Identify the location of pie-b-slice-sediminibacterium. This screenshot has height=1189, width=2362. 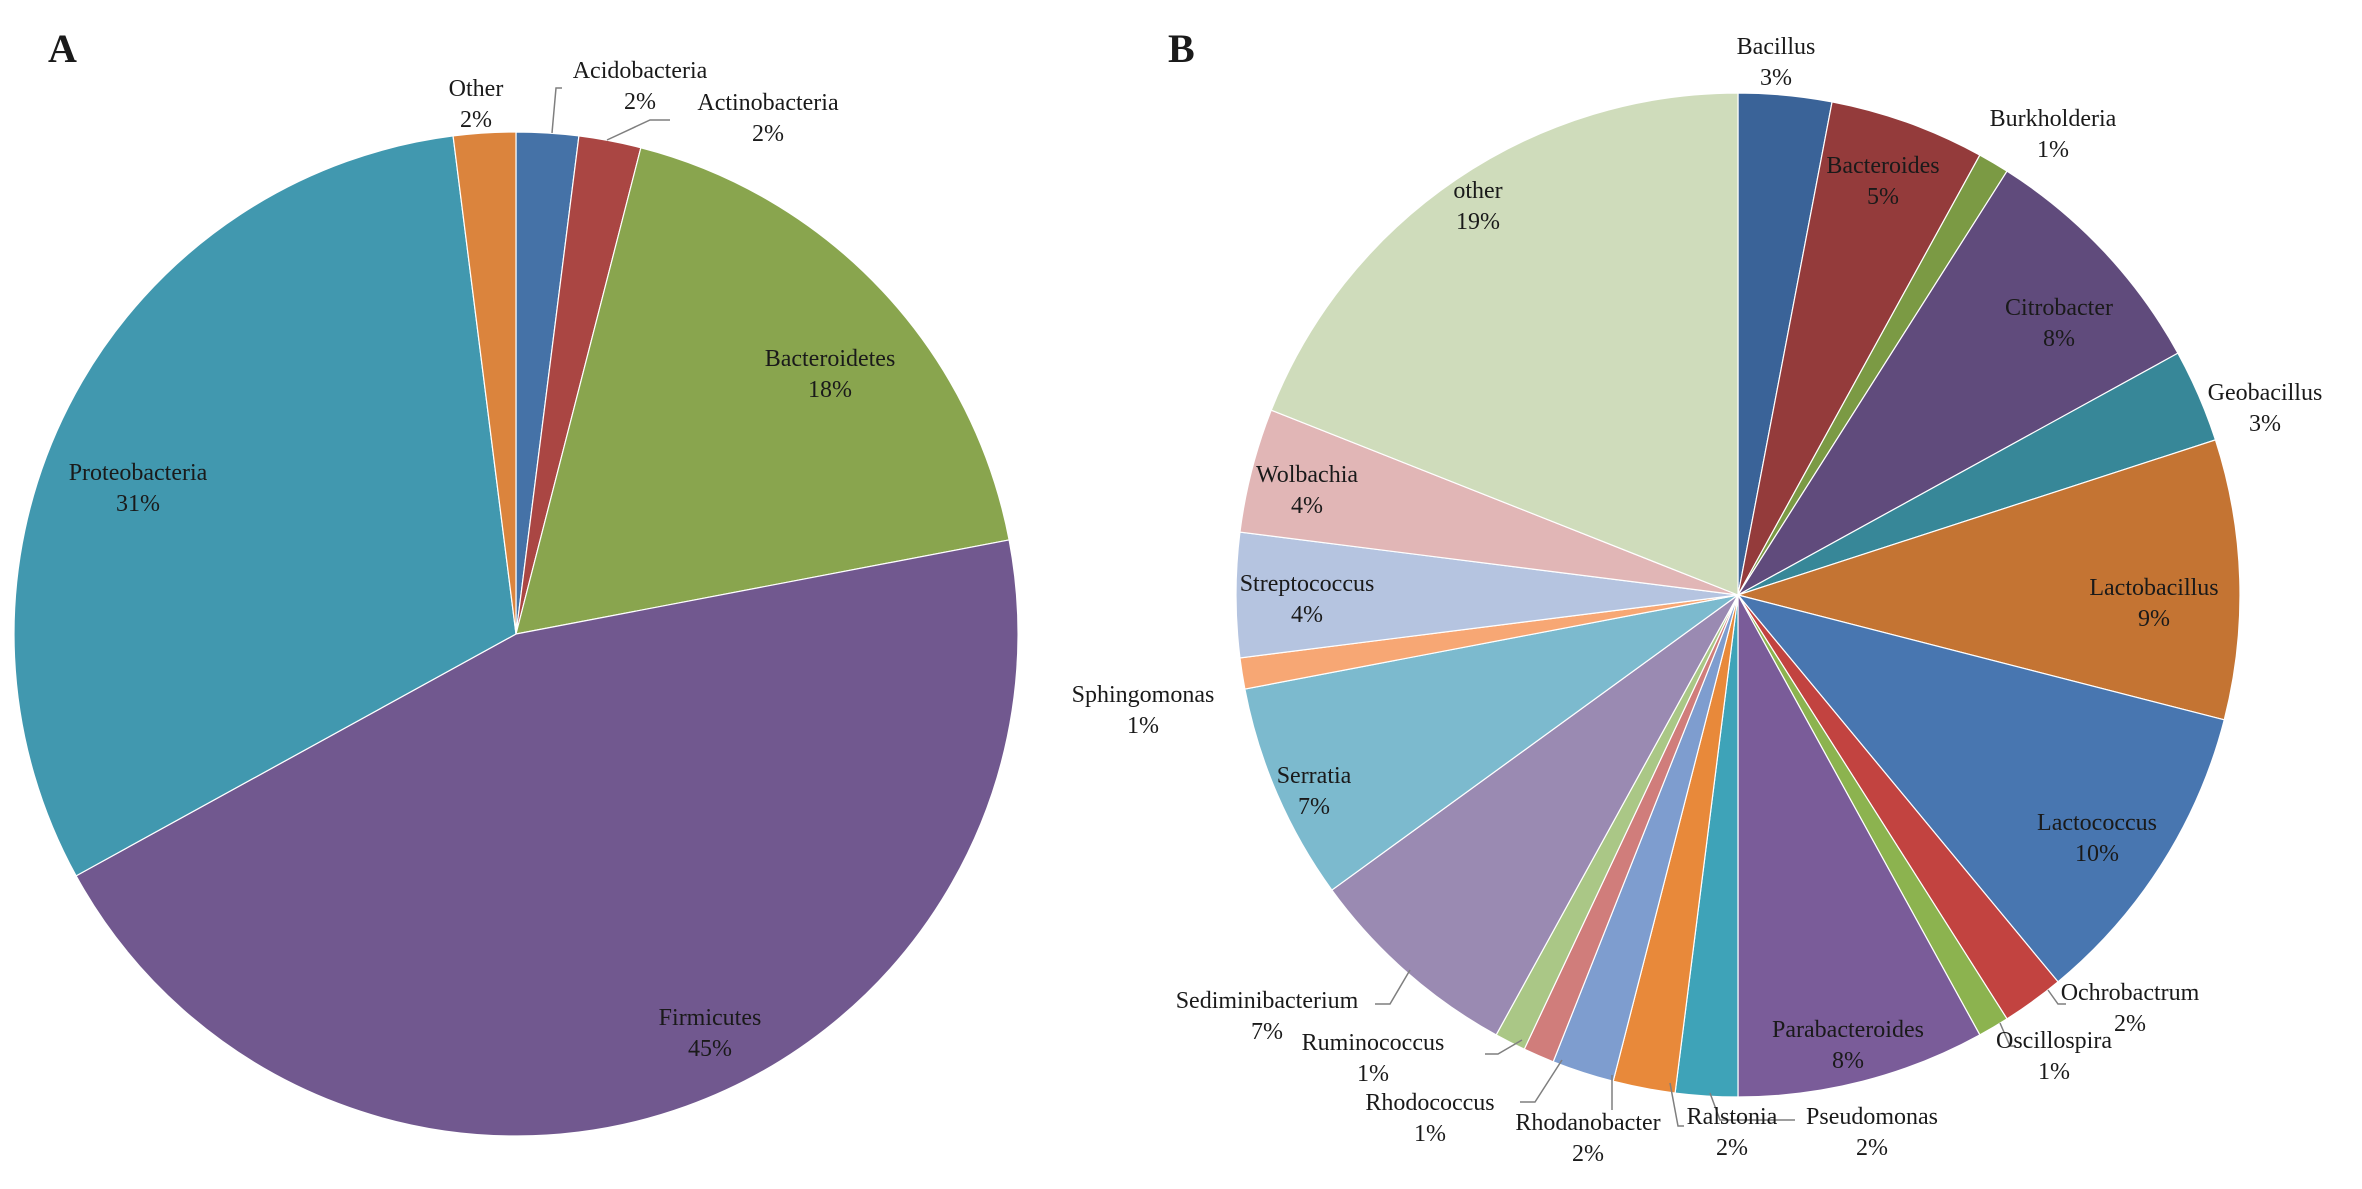
(1535, 815).